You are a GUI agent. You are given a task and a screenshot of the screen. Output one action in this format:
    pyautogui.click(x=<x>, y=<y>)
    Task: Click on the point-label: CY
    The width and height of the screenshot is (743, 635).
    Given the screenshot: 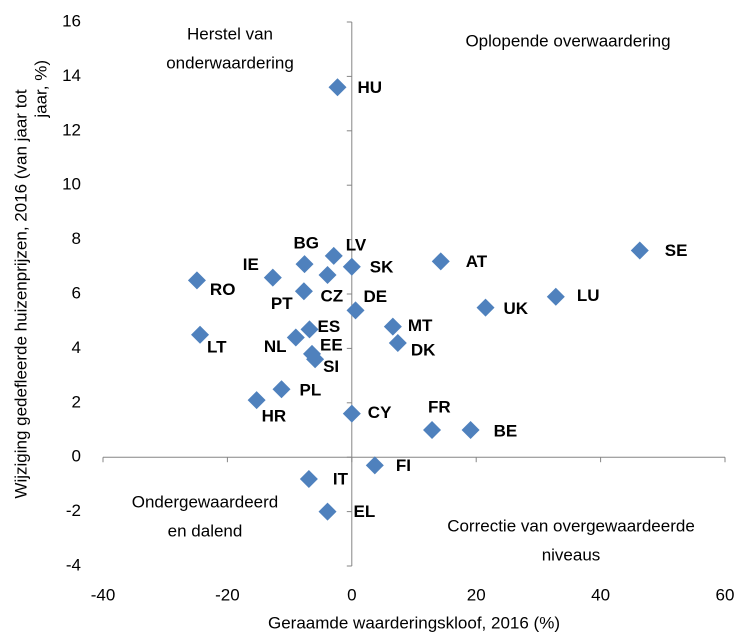 What is the action you would take?
    pyautogui.click(x=380, y=412)
    